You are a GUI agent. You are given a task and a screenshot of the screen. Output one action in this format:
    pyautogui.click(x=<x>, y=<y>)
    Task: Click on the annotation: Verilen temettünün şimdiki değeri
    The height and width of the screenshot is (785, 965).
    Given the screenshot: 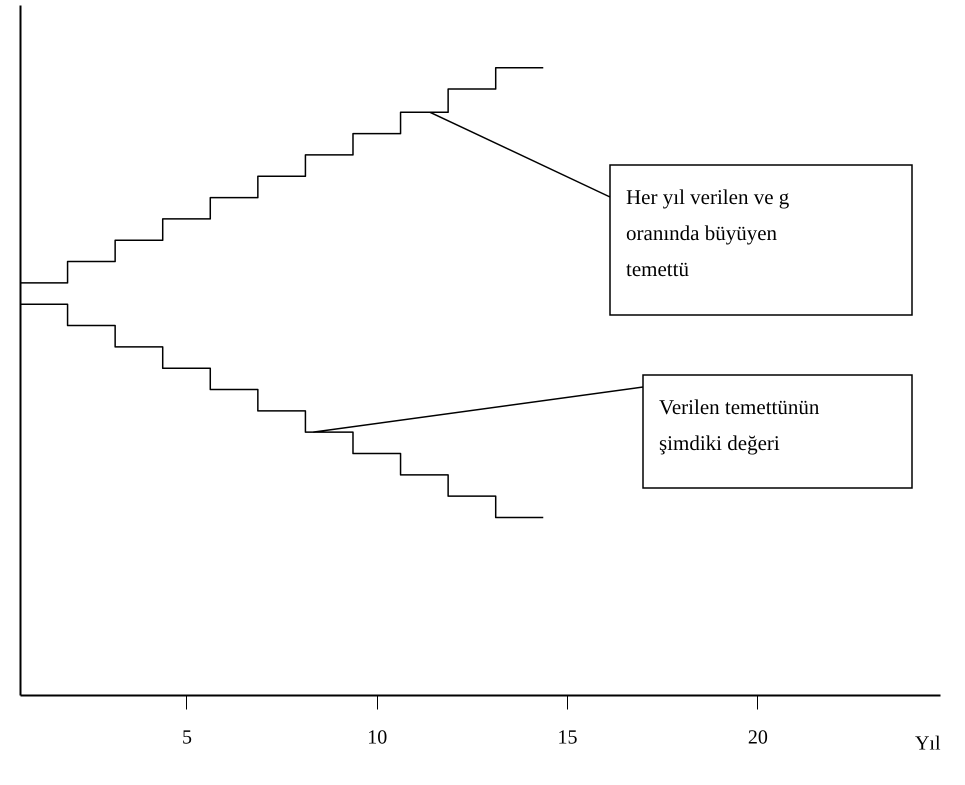 What is the action you would take?
    pyautogui.click(x=739, y=425)
    